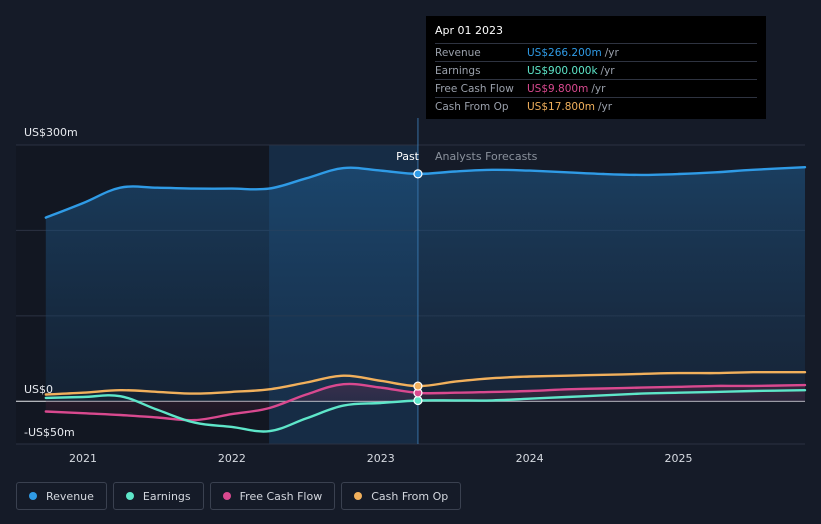 Image resolution: width=821 pixels, height=524 pixels. Describe the element at coordinates (38, 389) in the screenshot. I see `y-zero-label: US$0` at that location.